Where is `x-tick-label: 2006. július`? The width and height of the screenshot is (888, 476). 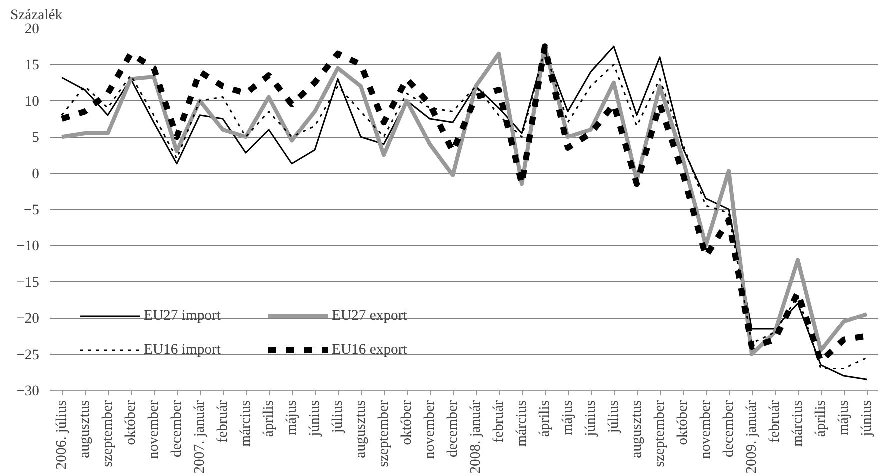
x-tick-label: 2006. július is located at coordinates (62, 435).